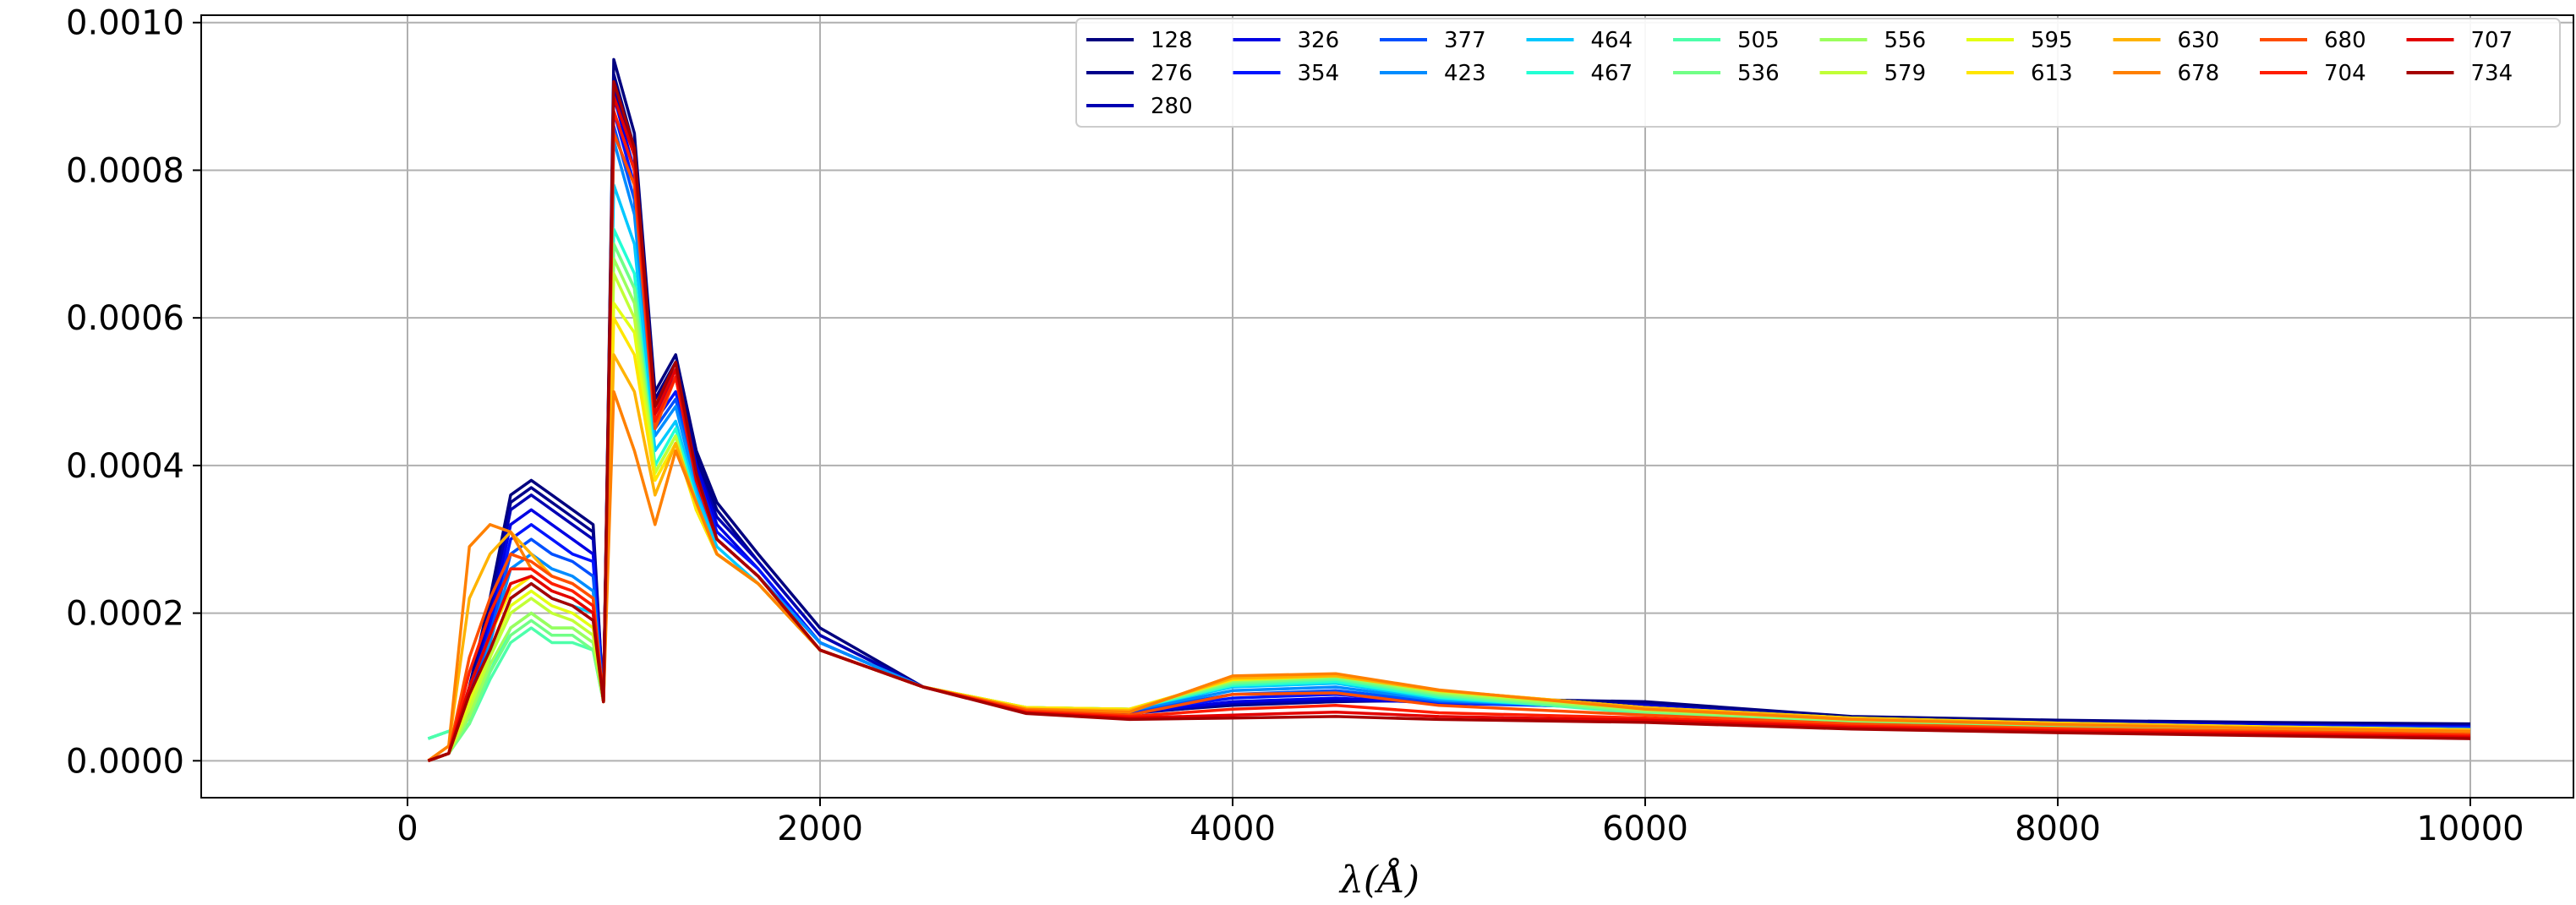  What do you see at coordinates (2345, 74) in the screenshot?
I see `legend-label: 704` at bounding box center [2345, 74].